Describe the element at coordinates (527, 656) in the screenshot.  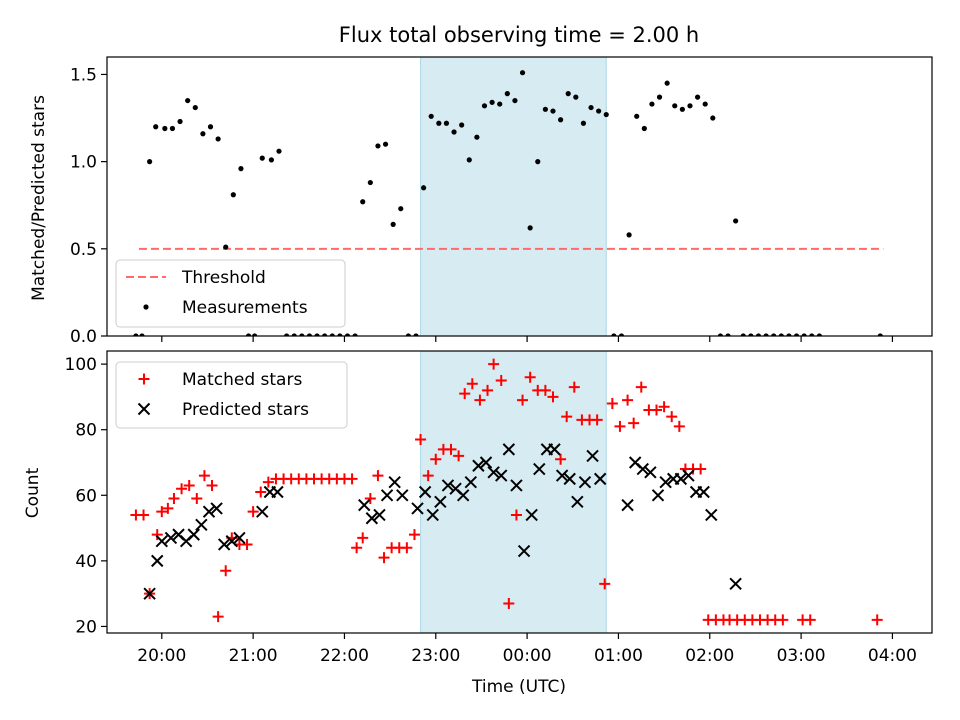
I see `x-tick-label: 00:00` at that location.